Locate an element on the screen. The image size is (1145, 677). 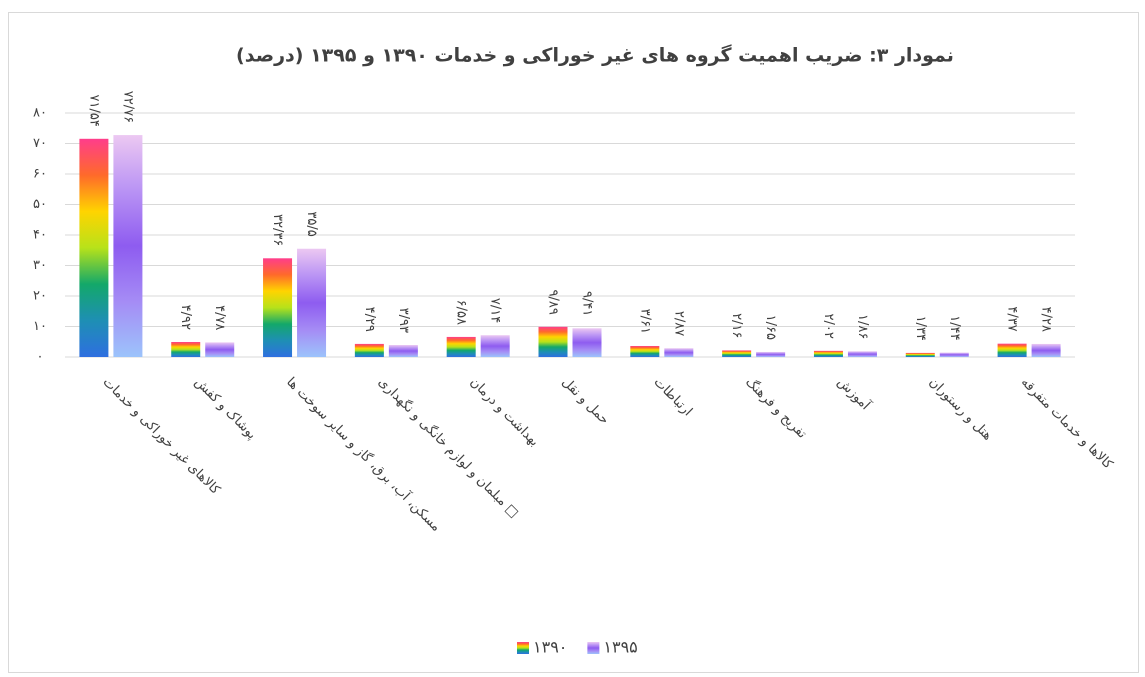
y-tick-label: ۷۰ is located at coordinates (40, 143).